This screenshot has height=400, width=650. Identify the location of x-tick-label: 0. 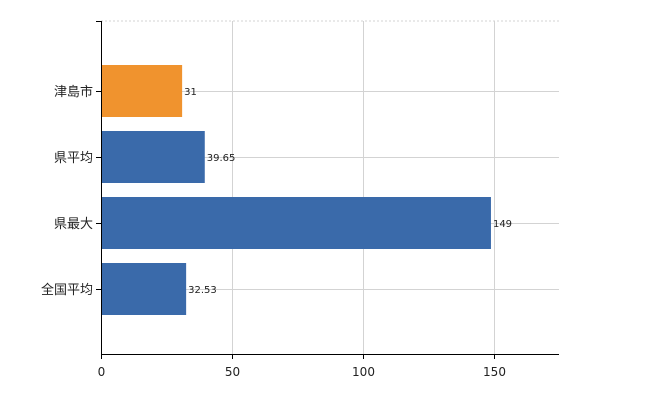
(102, 372).